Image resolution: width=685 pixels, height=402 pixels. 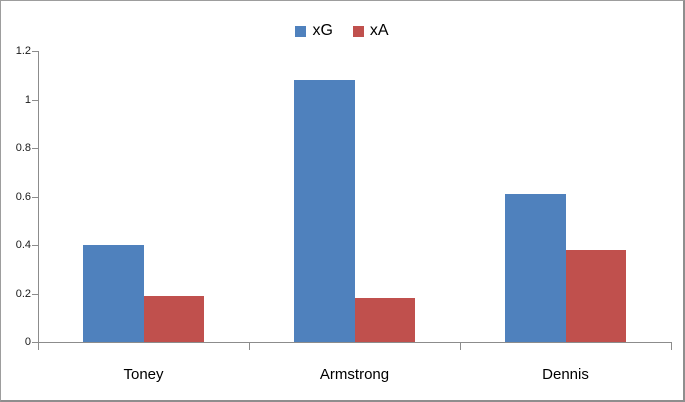 What do you see at coordinates (355, 342) in the screenshot?
I see `x-axis-line` at bounding box center [355, 342].